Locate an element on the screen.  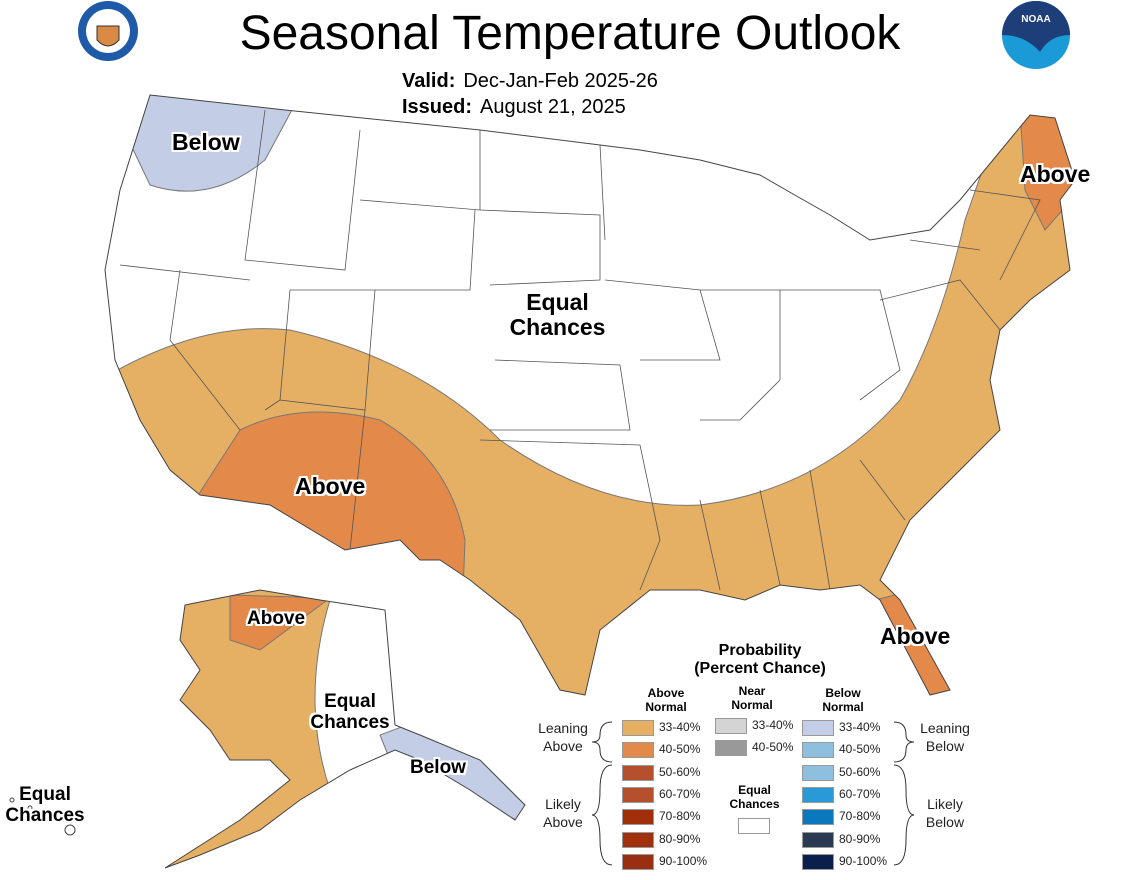
region-above-40-50-southwest is located at coordinates (330, 516).